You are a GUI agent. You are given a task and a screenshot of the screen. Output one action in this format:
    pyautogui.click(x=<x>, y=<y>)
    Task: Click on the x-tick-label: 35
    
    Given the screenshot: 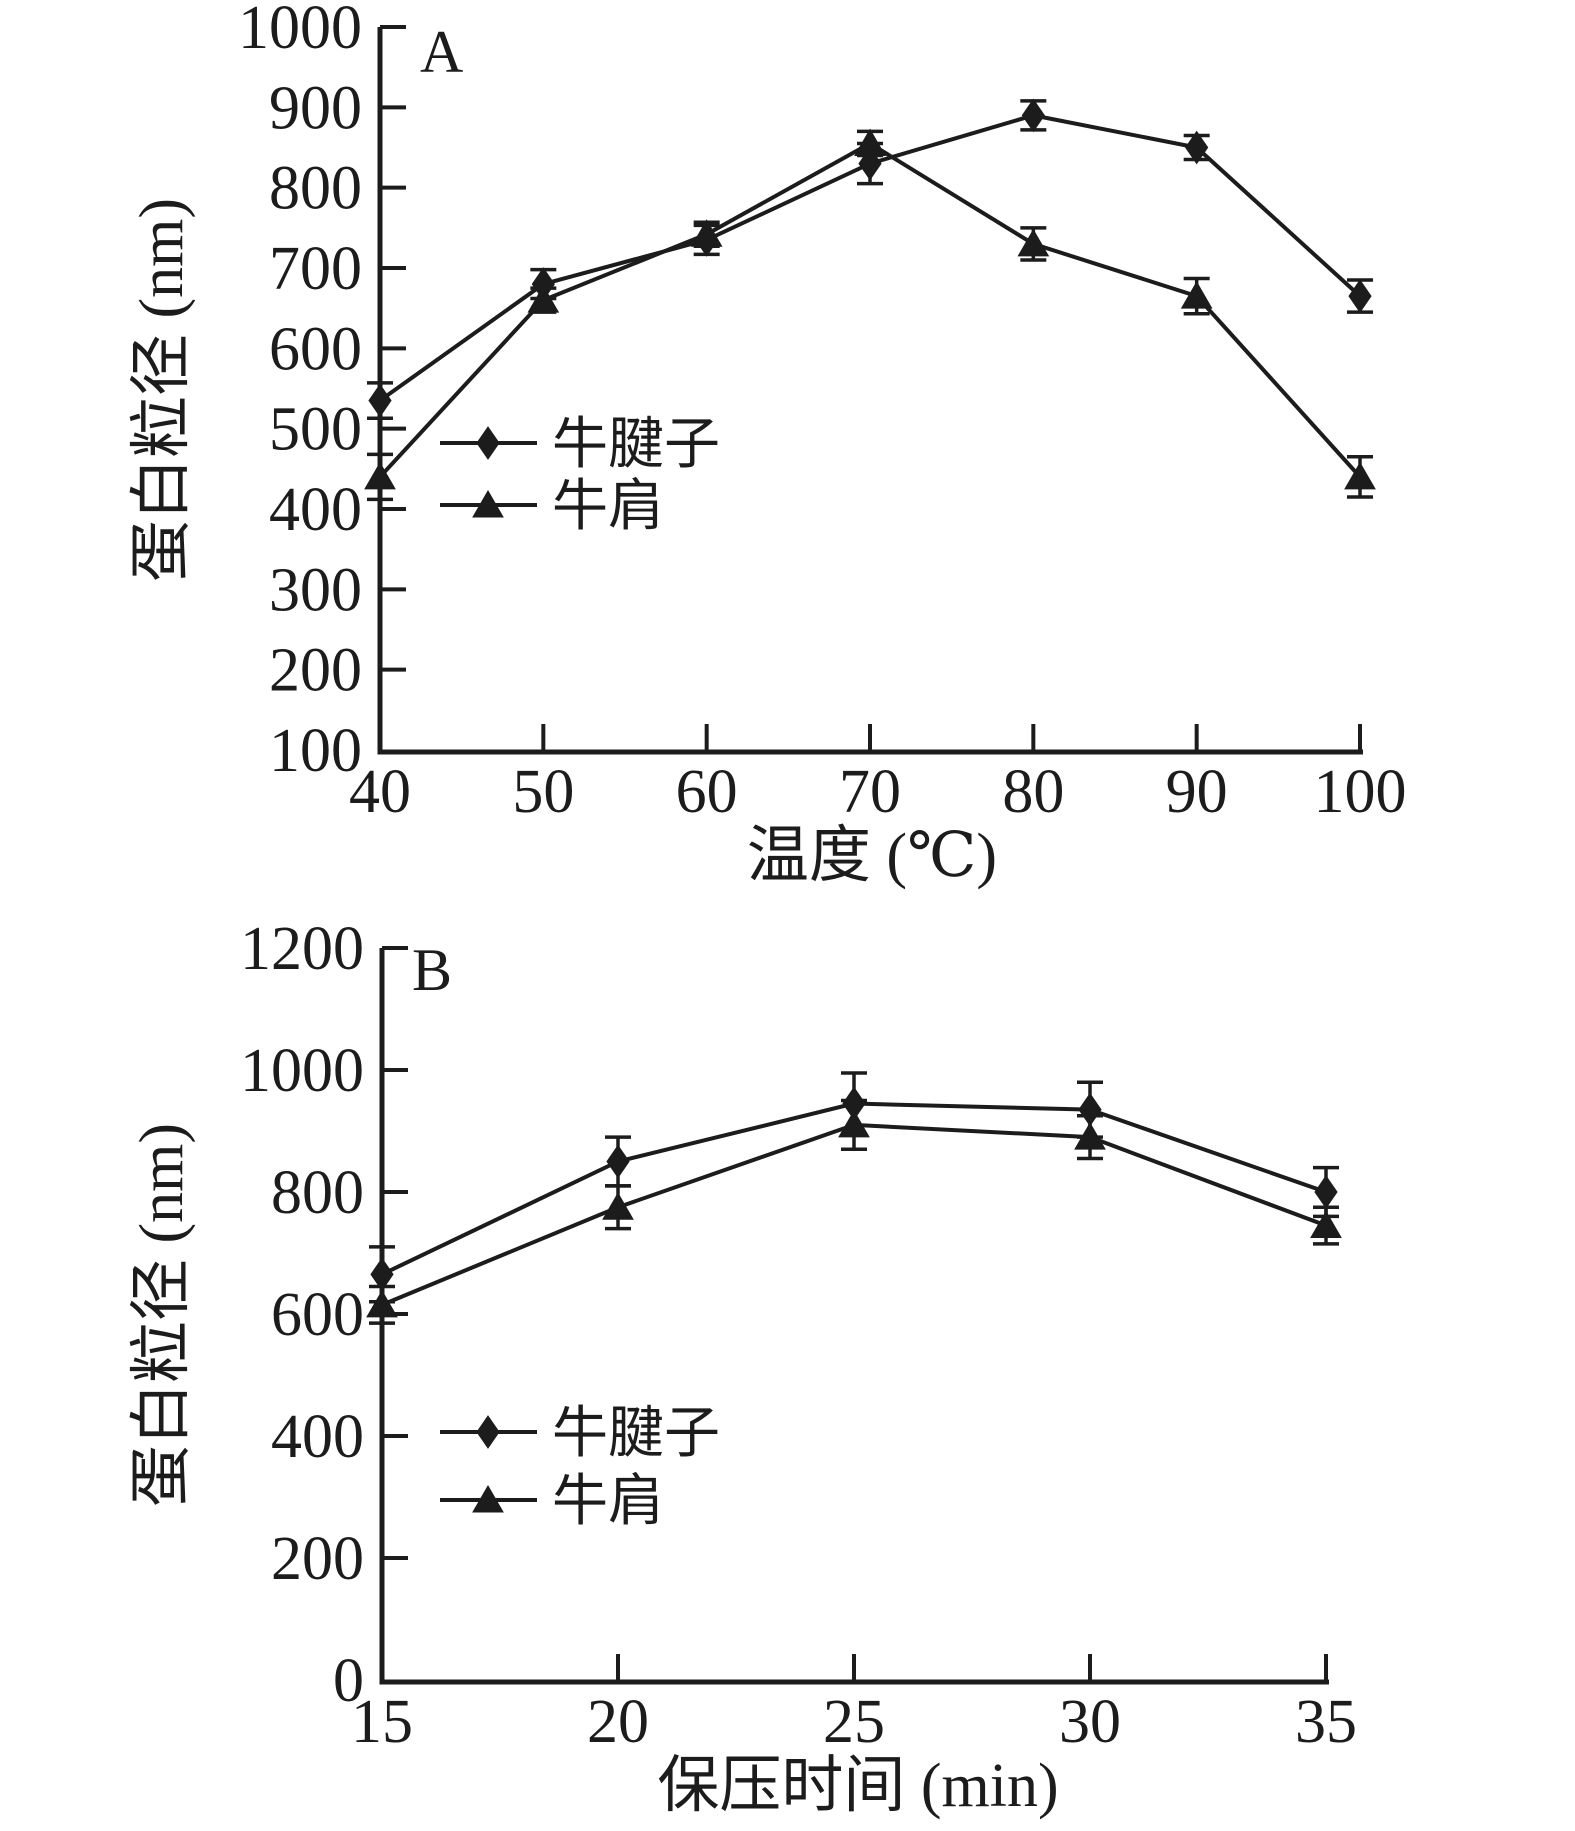 What is the action you would take?
    pyautogui.click(x=1326, y=1722)
    